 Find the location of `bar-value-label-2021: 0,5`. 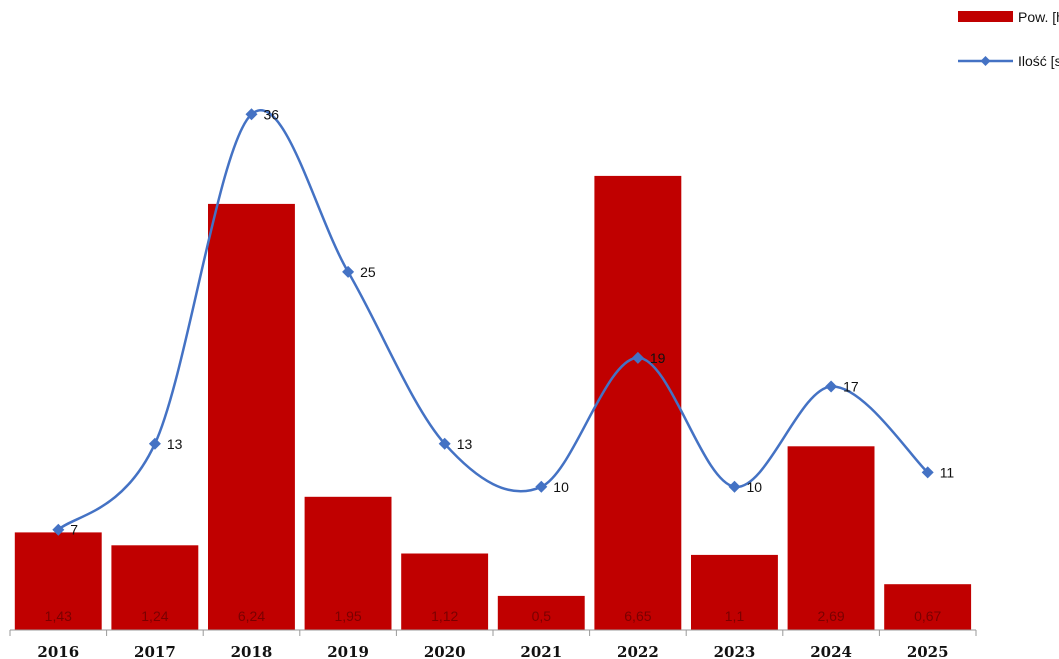

bar-value-label-2021: 0,5 is located at coordinates (542, 616).